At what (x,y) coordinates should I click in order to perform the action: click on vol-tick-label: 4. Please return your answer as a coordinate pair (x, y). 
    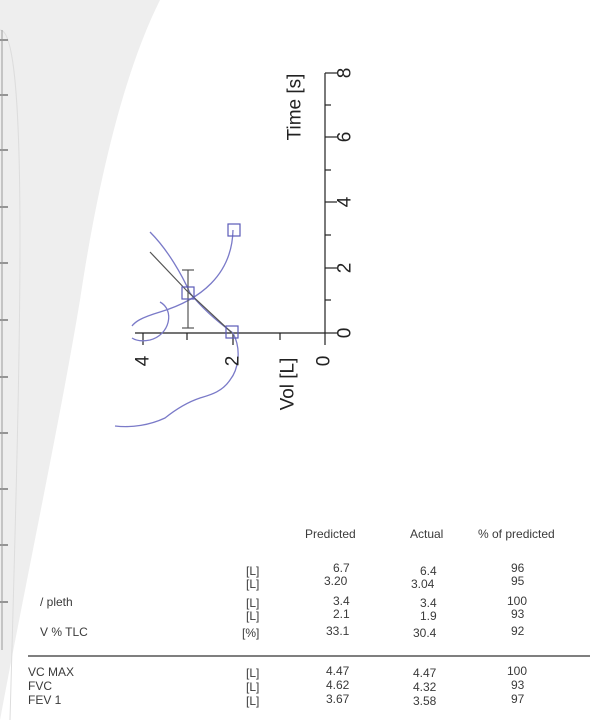
    Looking at the image, I should click on (143, 361).